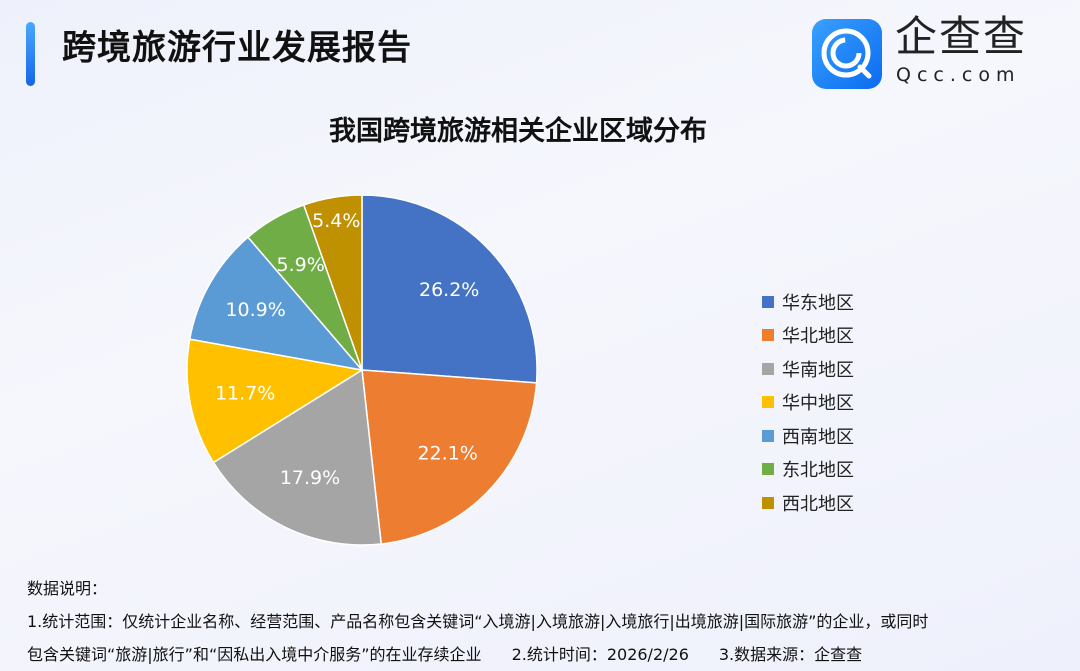  What do you see at coordinates (818, 504) in the screenshot?
I see `legend-label: 西北地区` at bounding box center [818, 504].